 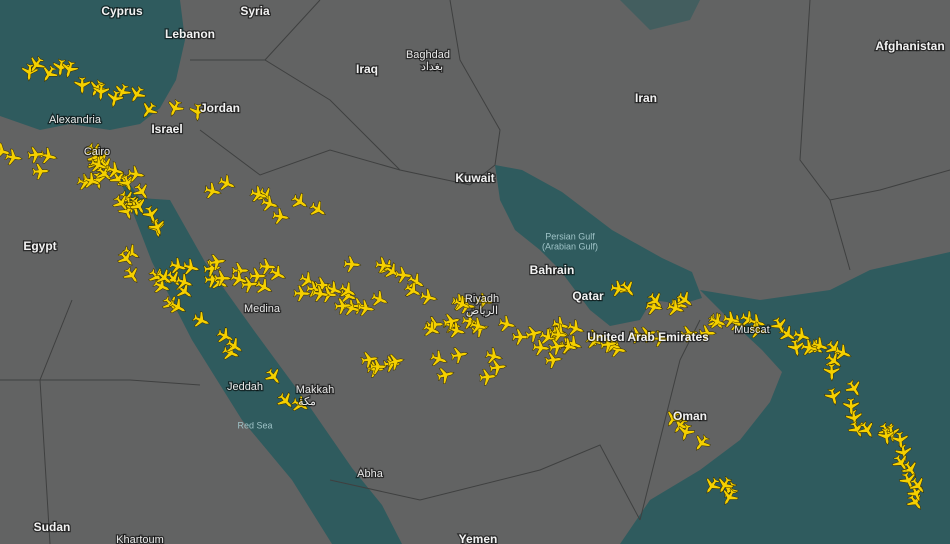 I want to click on place-label: Oman, so click(x=690, y=416).